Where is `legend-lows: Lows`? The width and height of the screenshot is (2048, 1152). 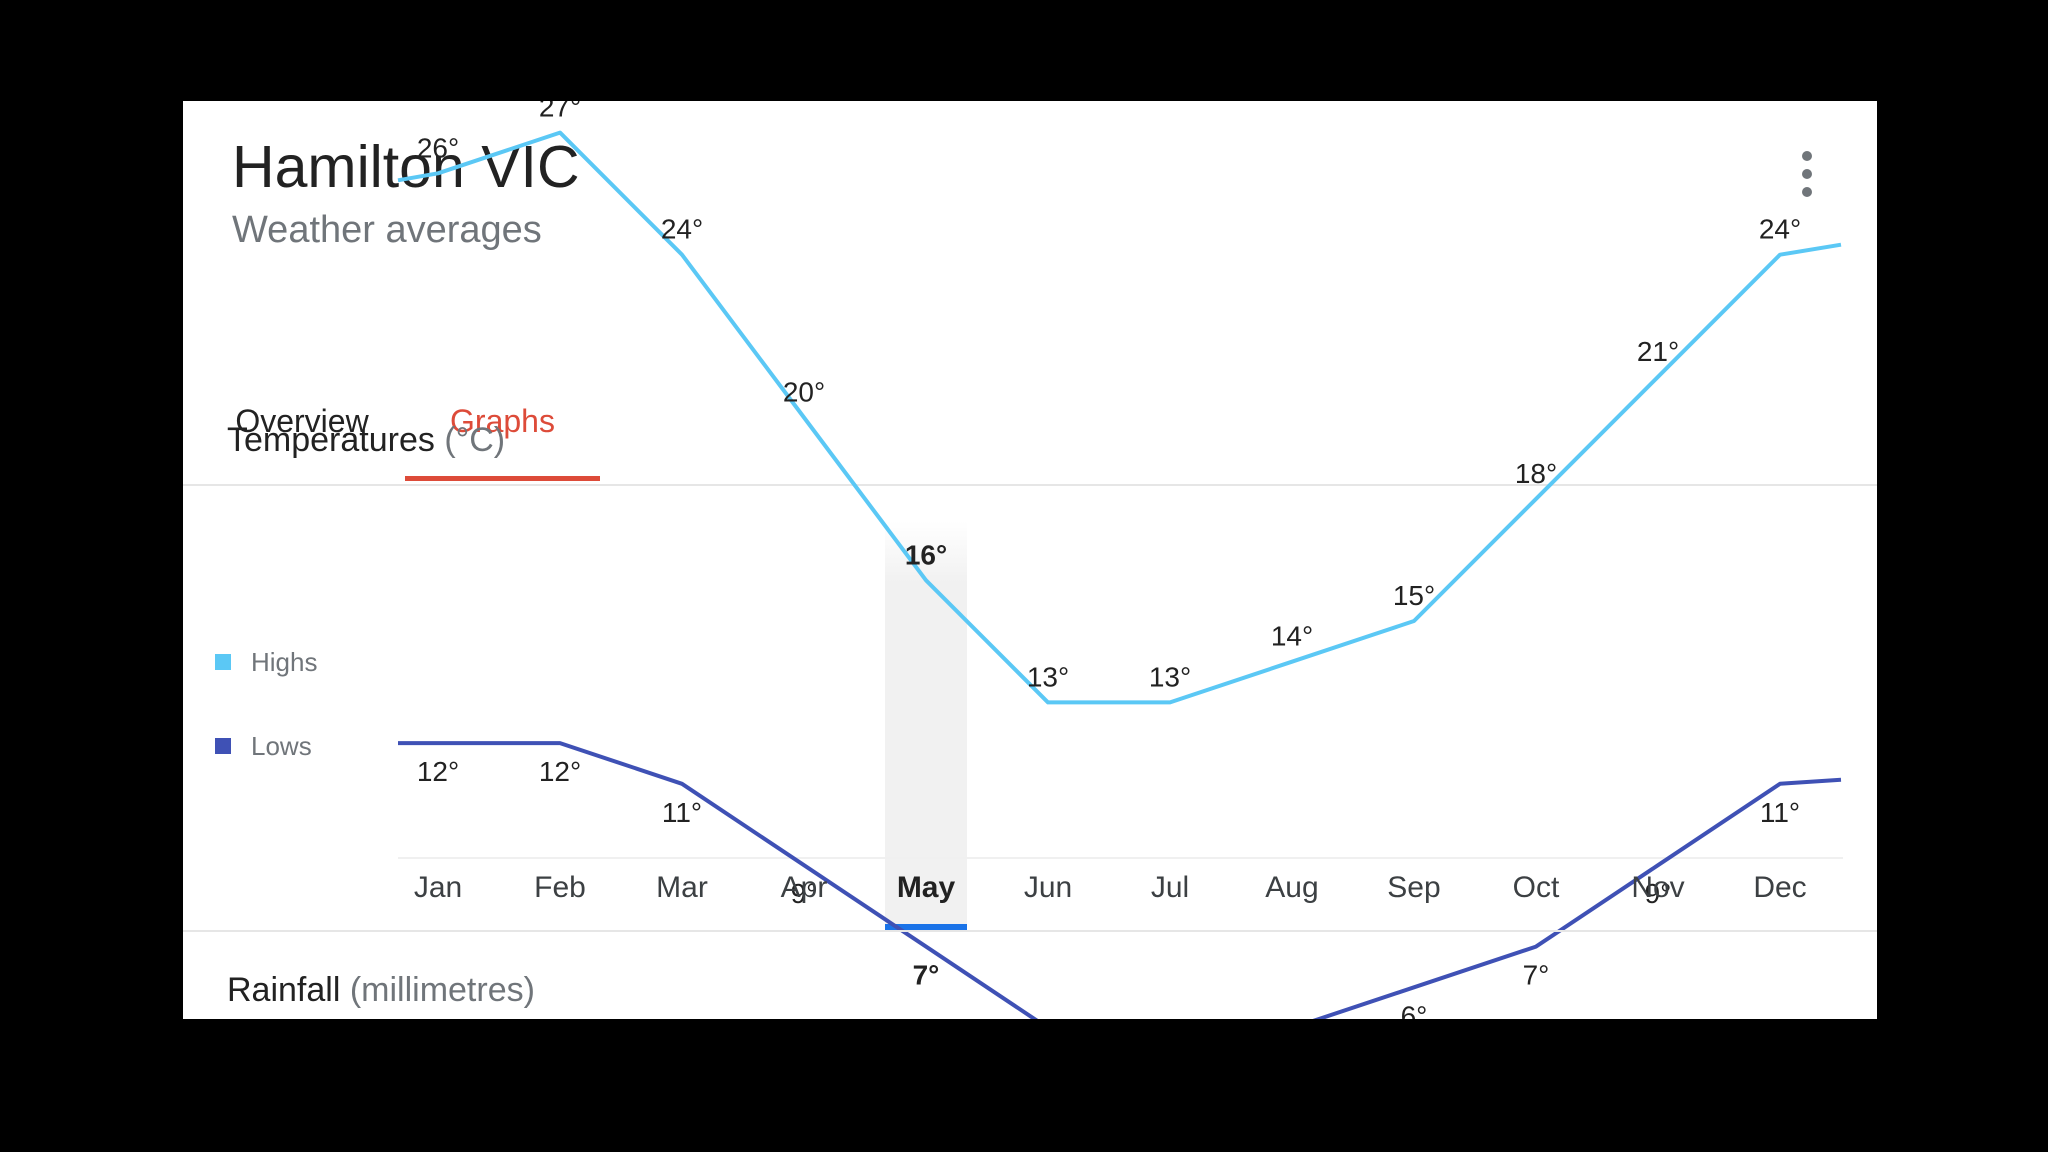 legend-lows: Lows is located at coordinates (263, 746).